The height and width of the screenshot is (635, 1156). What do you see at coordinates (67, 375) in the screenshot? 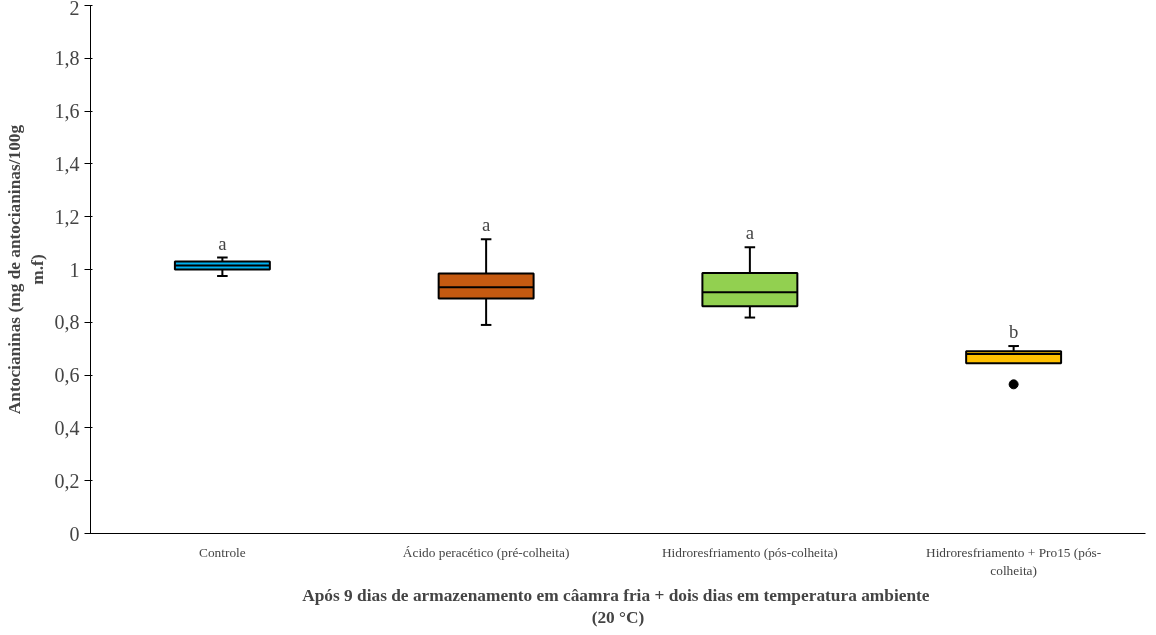
I see `y-tick-label: 0,6` at bounding box center [67, 375].